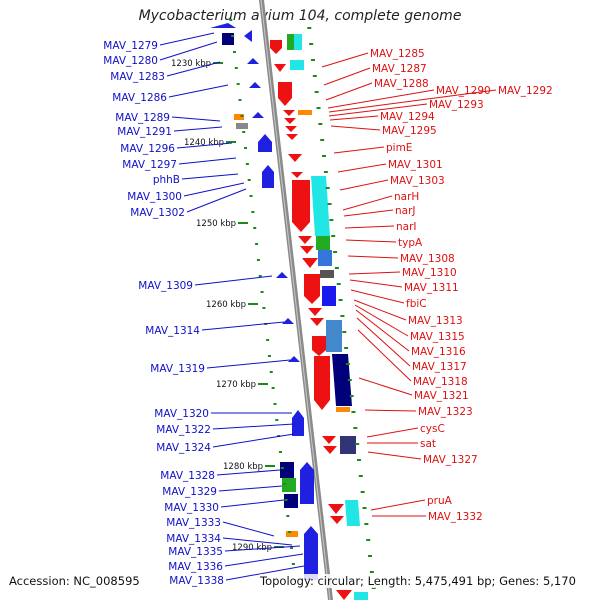  Describe the element at coordinates (525, 91) in the screenshot. I see `gene-label: MAV_1292` at that location.